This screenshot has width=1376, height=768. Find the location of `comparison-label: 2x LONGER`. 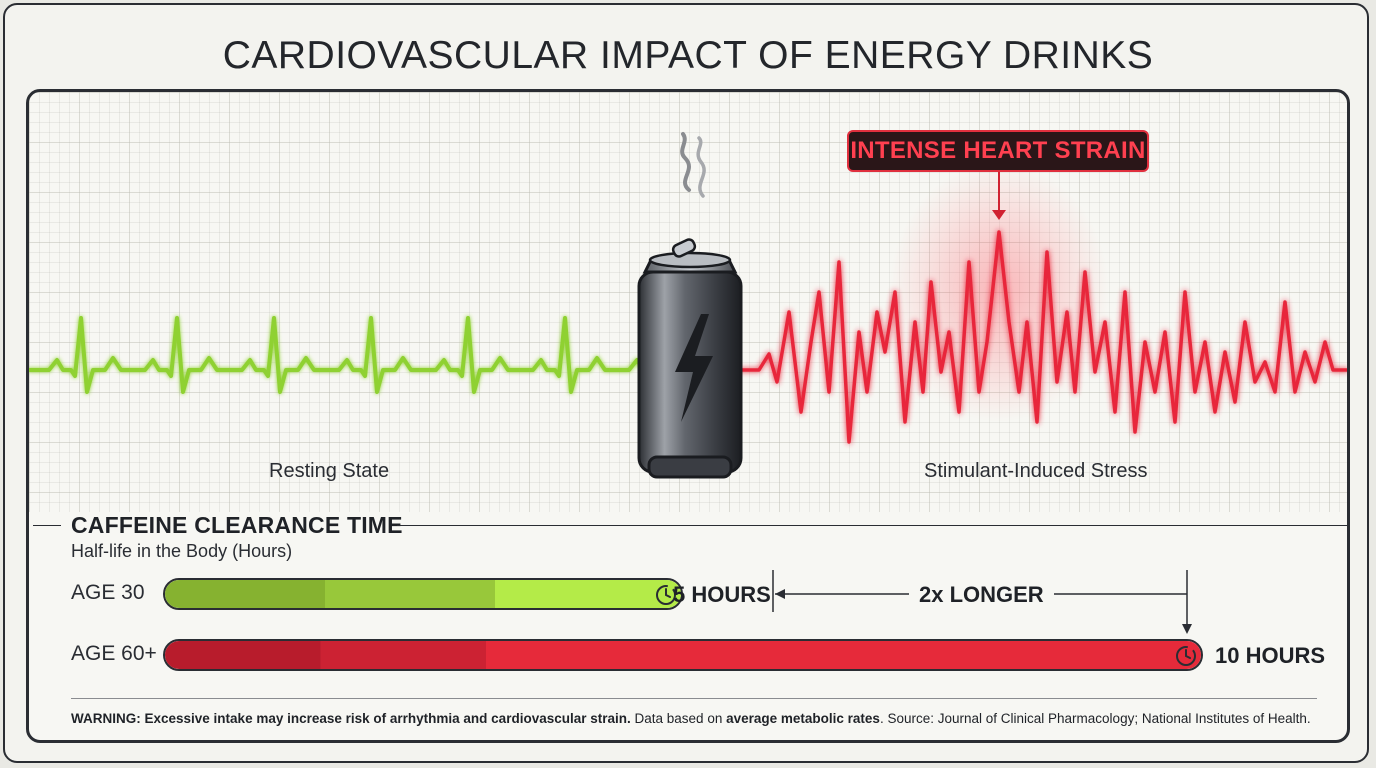

comparison-label: 2x LONGER is located at coordinates (981, 595).